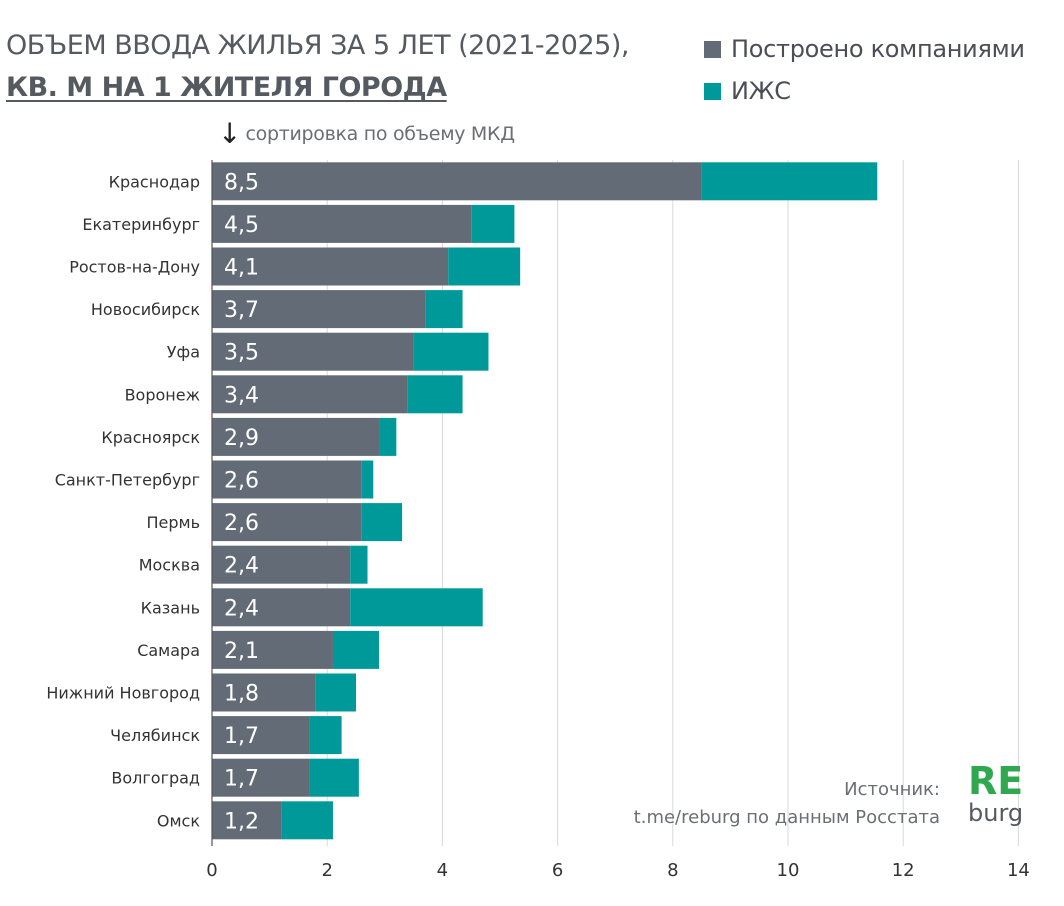 The image size is (1064, 906). What do you see at coordinates (442, 870) in the screenshot?
I see `x-tick-label: 4` at bounding box center [442, 870].